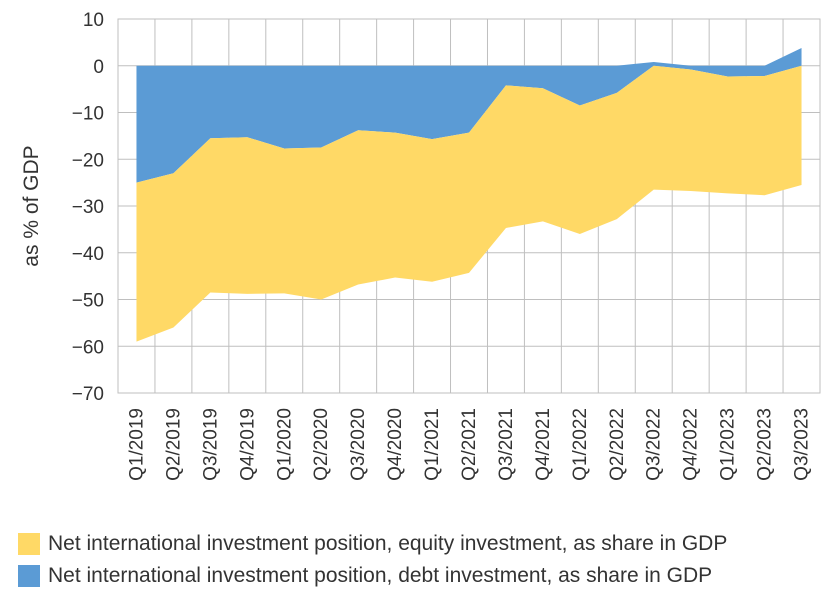 The height and width of the screenshot is (600, 840). What do you see at coordinates (284, 444) in the screenshot?
I see `x-tick-label: Q1/2020` at bounding box center [284, 444].